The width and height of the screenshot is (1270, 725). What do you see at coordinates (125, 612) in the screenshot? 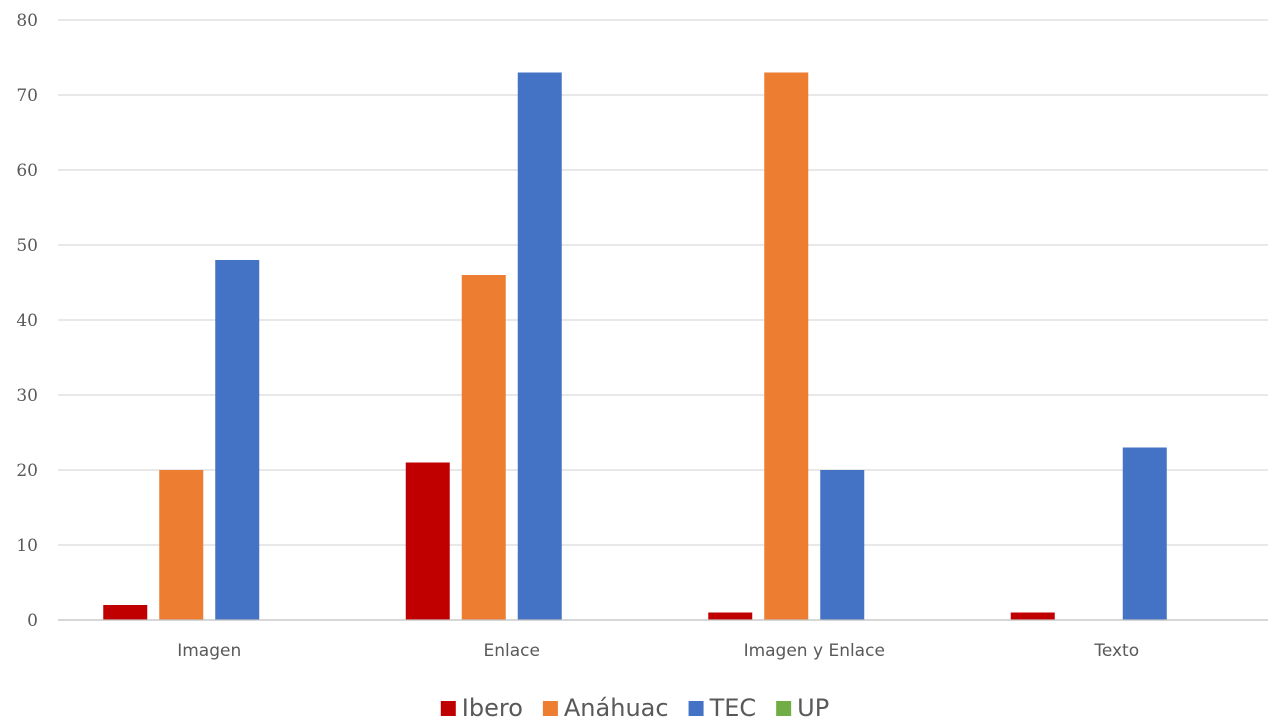
I see `bar-ibero-imagen` at bounding box center [125, 612].